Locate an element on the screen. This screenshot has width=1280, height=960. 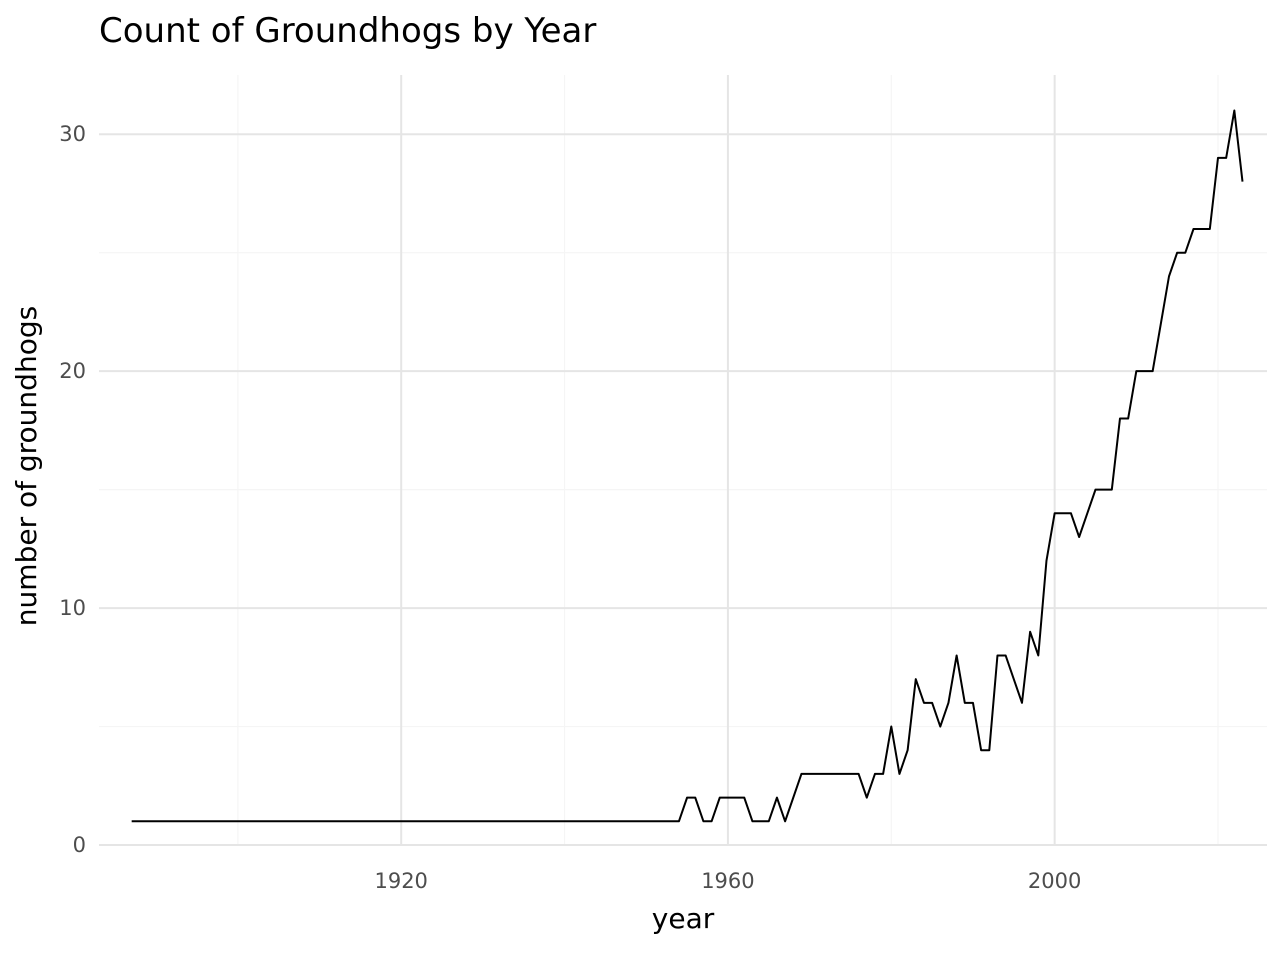
y-tick-labels: 0 10 20 30 is located at coordinates (72, 489).